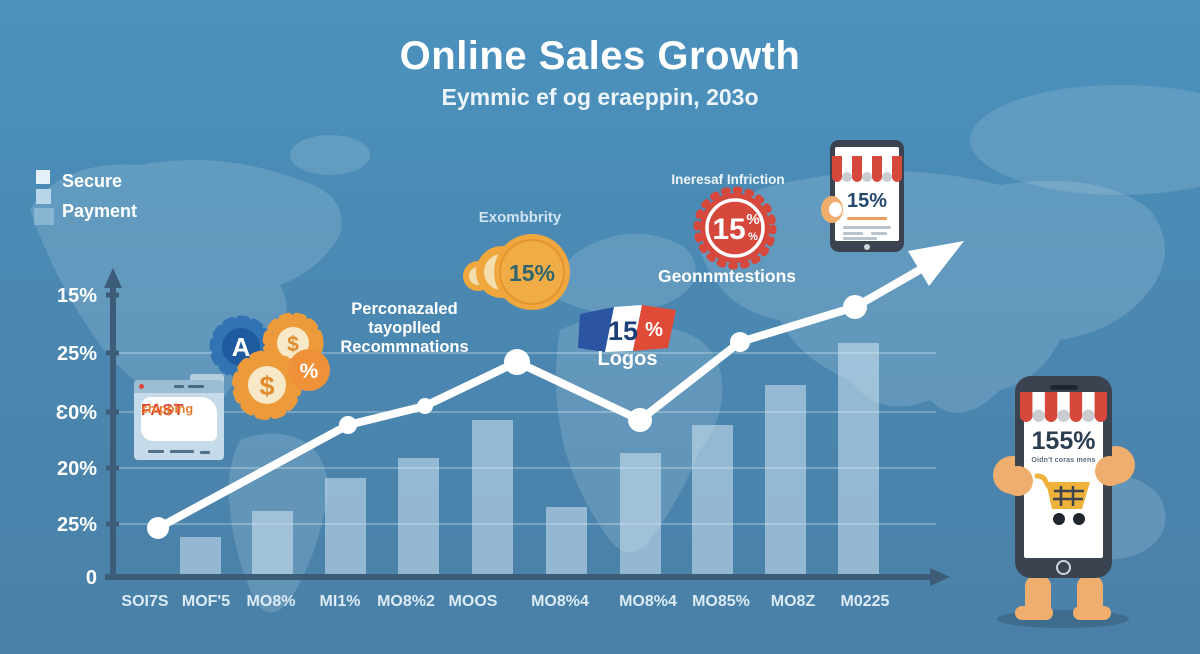 The height and width of the screenshot is (654, 1200). What do you see at coordinates (206, 601) in the screenshot?
I see `x-axis-label: MOF'5` at bounding box center [206, 601].